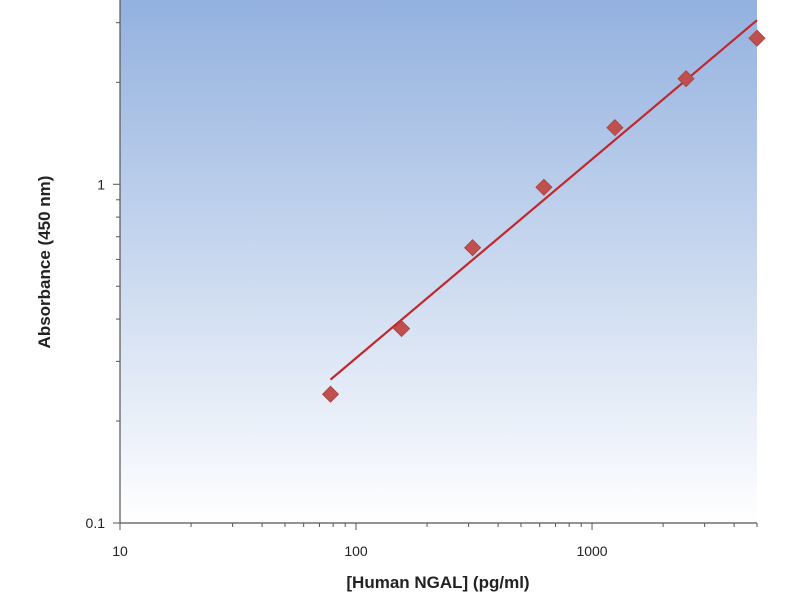 The image size is (800, 600). I want to click on y-tick-label: 0.1, so click(96, 523).